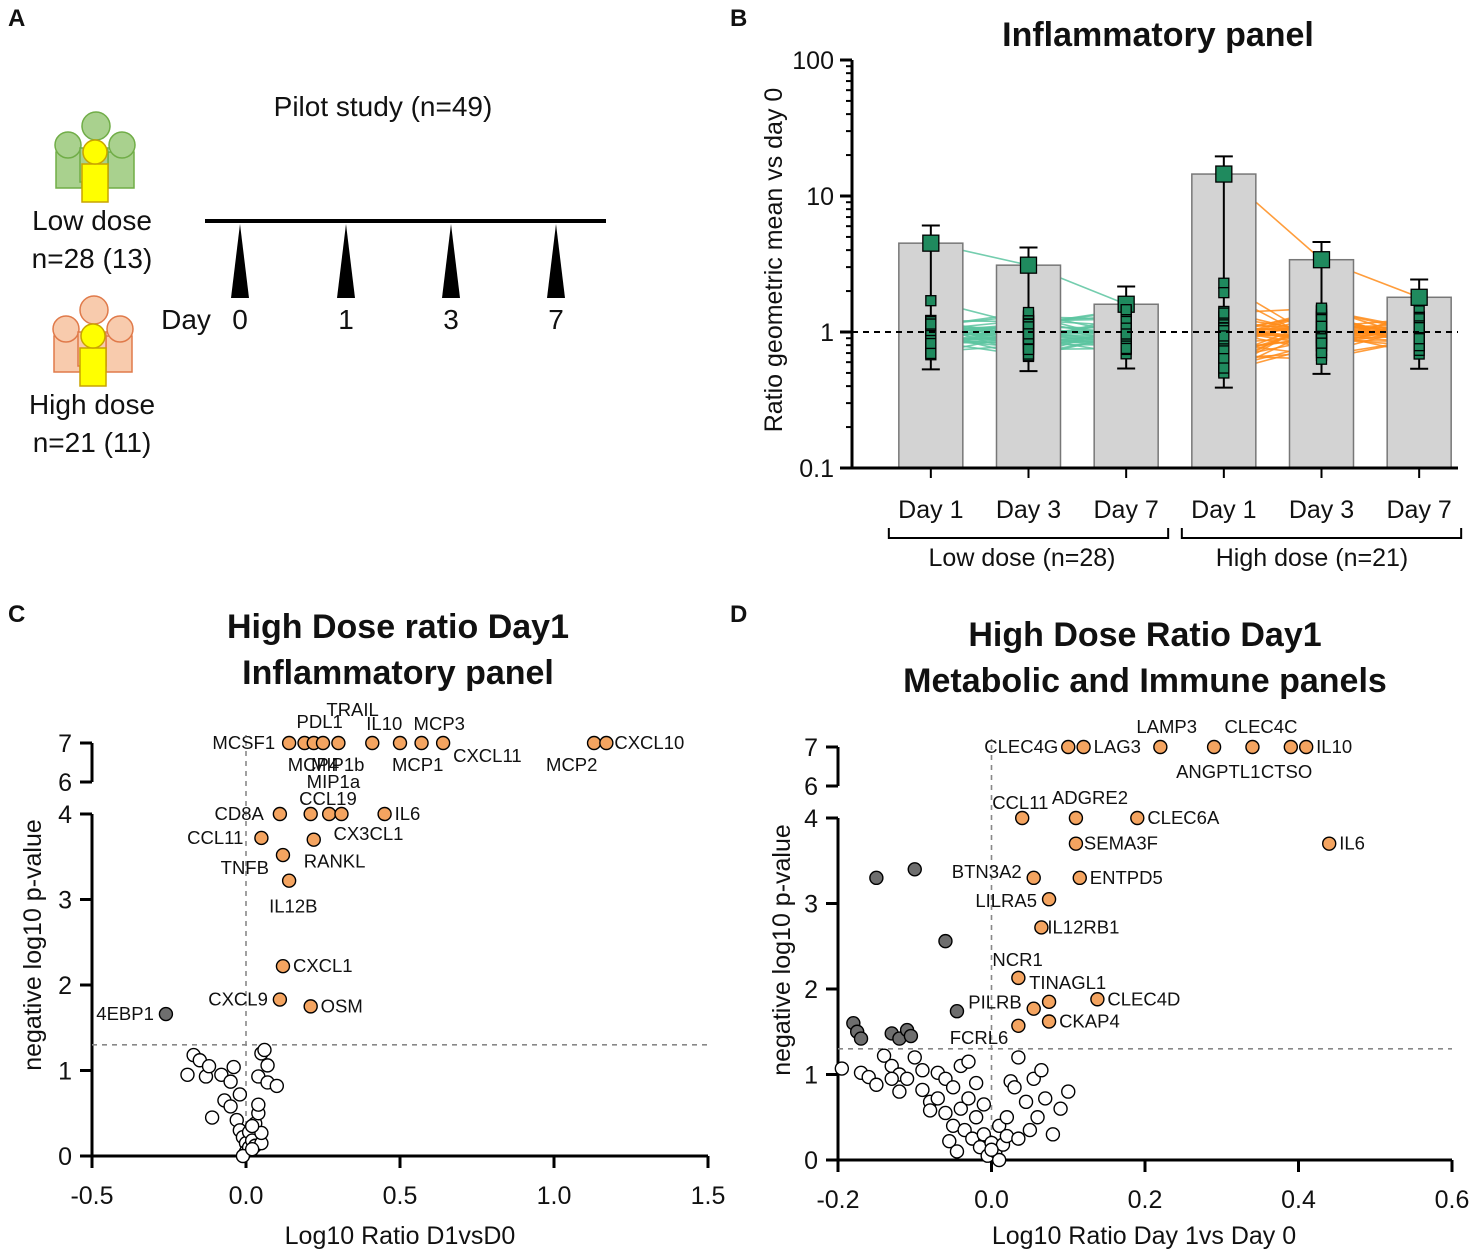 The width and height of the screenshot is (1481, 1260). What do you see at coordinates (782, 950) in the screenshot?
I see `chart-d-ylabel: negative log10 p-value` at bounding box center [782, 950].